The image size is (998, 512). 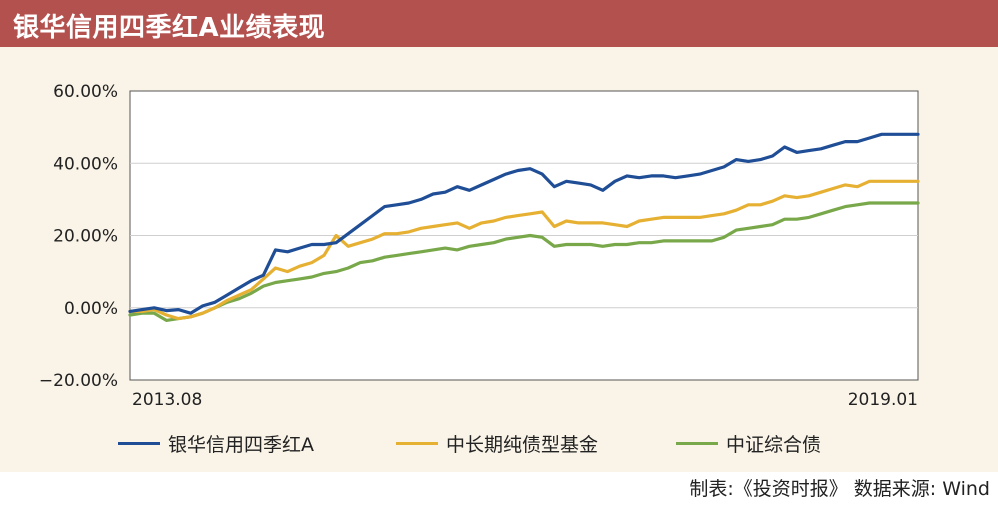 I want to click on source-note: 制表:《投资时报》 数据来源: Wind, so click(x=839, y=489).